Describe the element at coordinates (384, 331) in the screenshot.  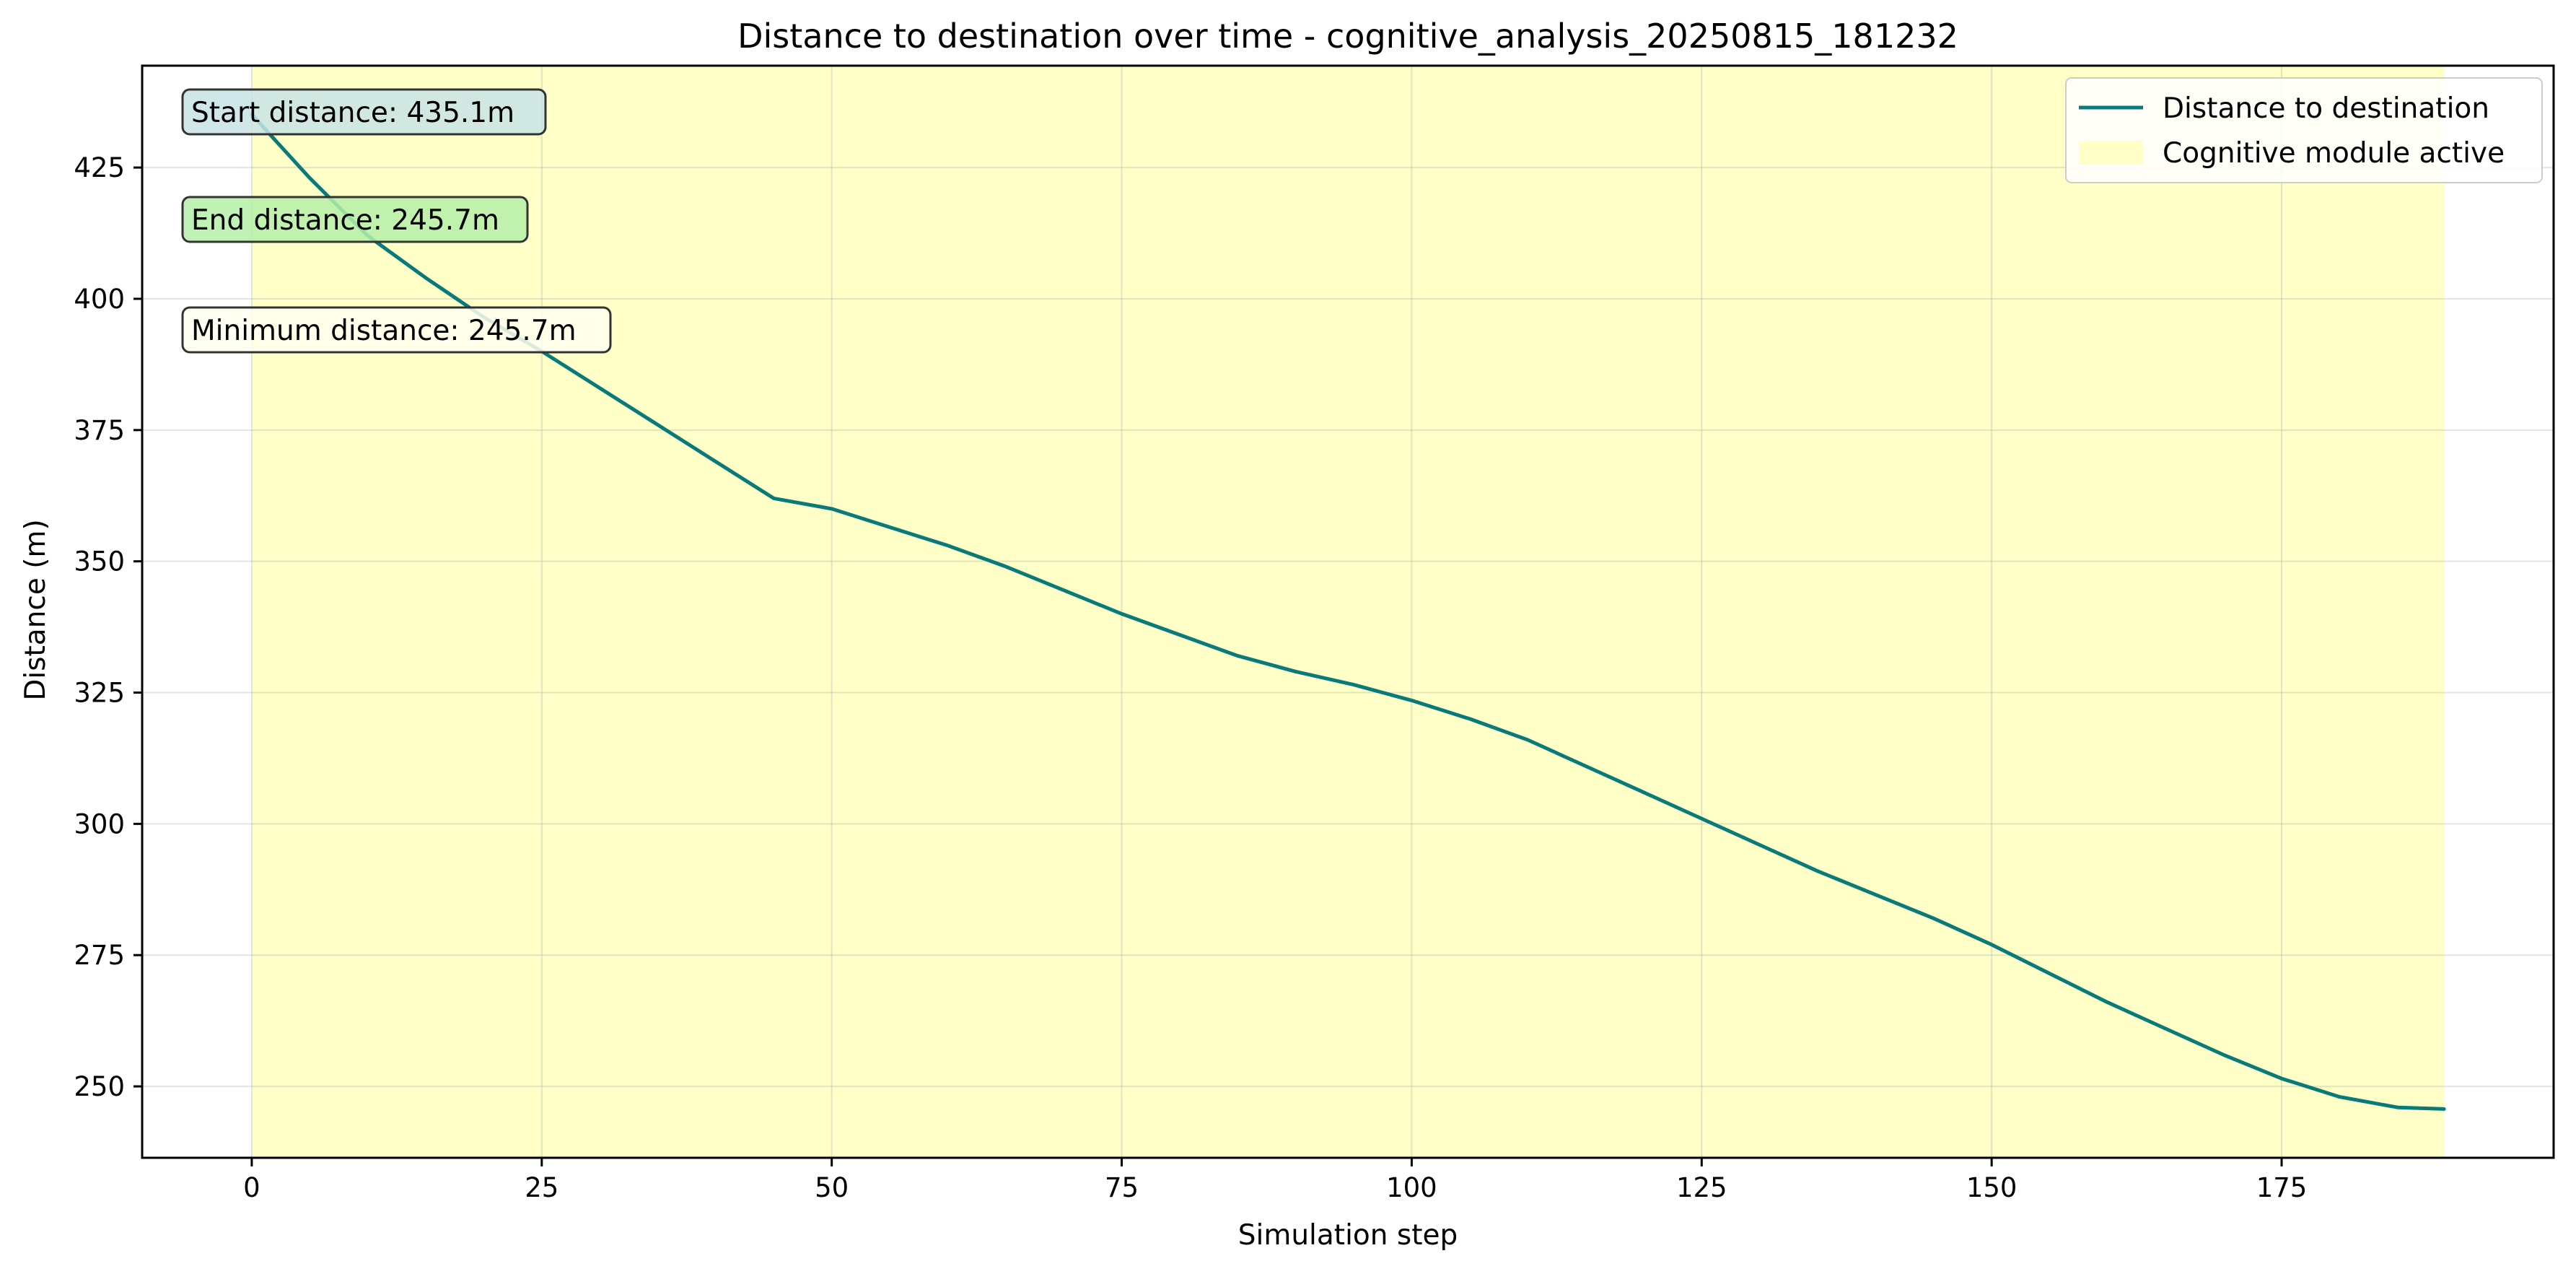
I see `annotation-text: Minimum distance: 245.7m` at that location.